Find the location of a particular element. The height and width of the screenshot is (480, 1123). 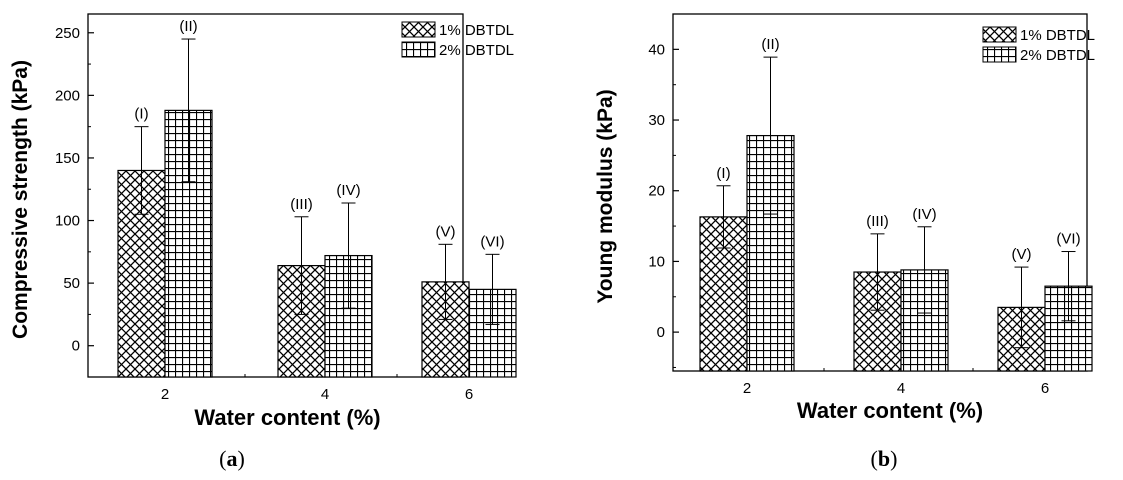

y-tick-label: 10 is located at coordinates (656, 261).